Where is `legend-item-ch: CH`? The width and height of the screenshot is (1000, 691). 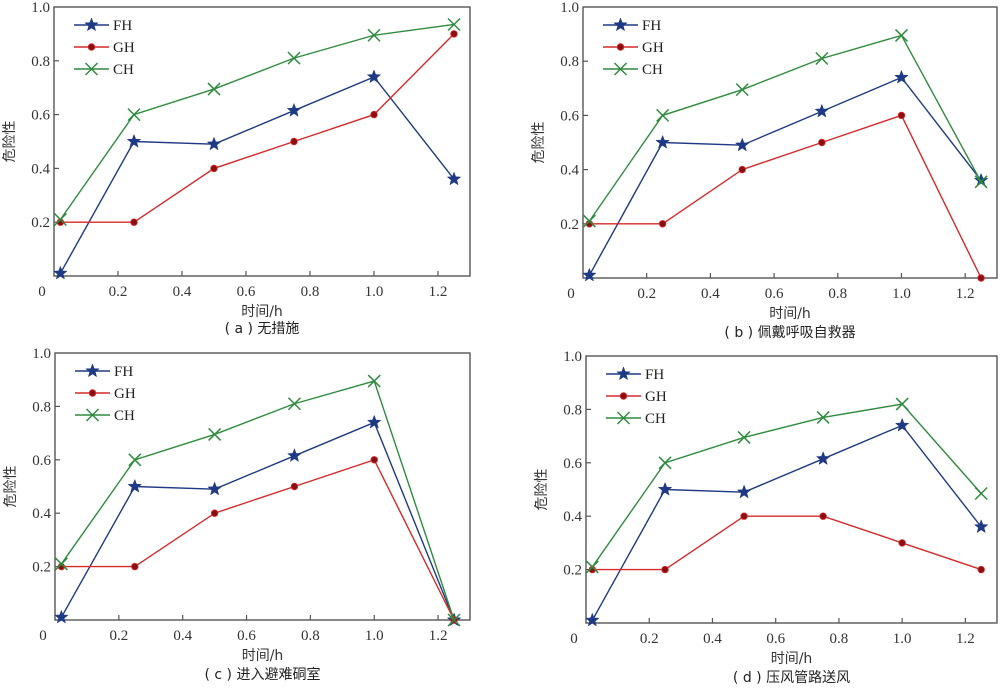
legend-item-ch: CH is located at coordinates (636, 419).